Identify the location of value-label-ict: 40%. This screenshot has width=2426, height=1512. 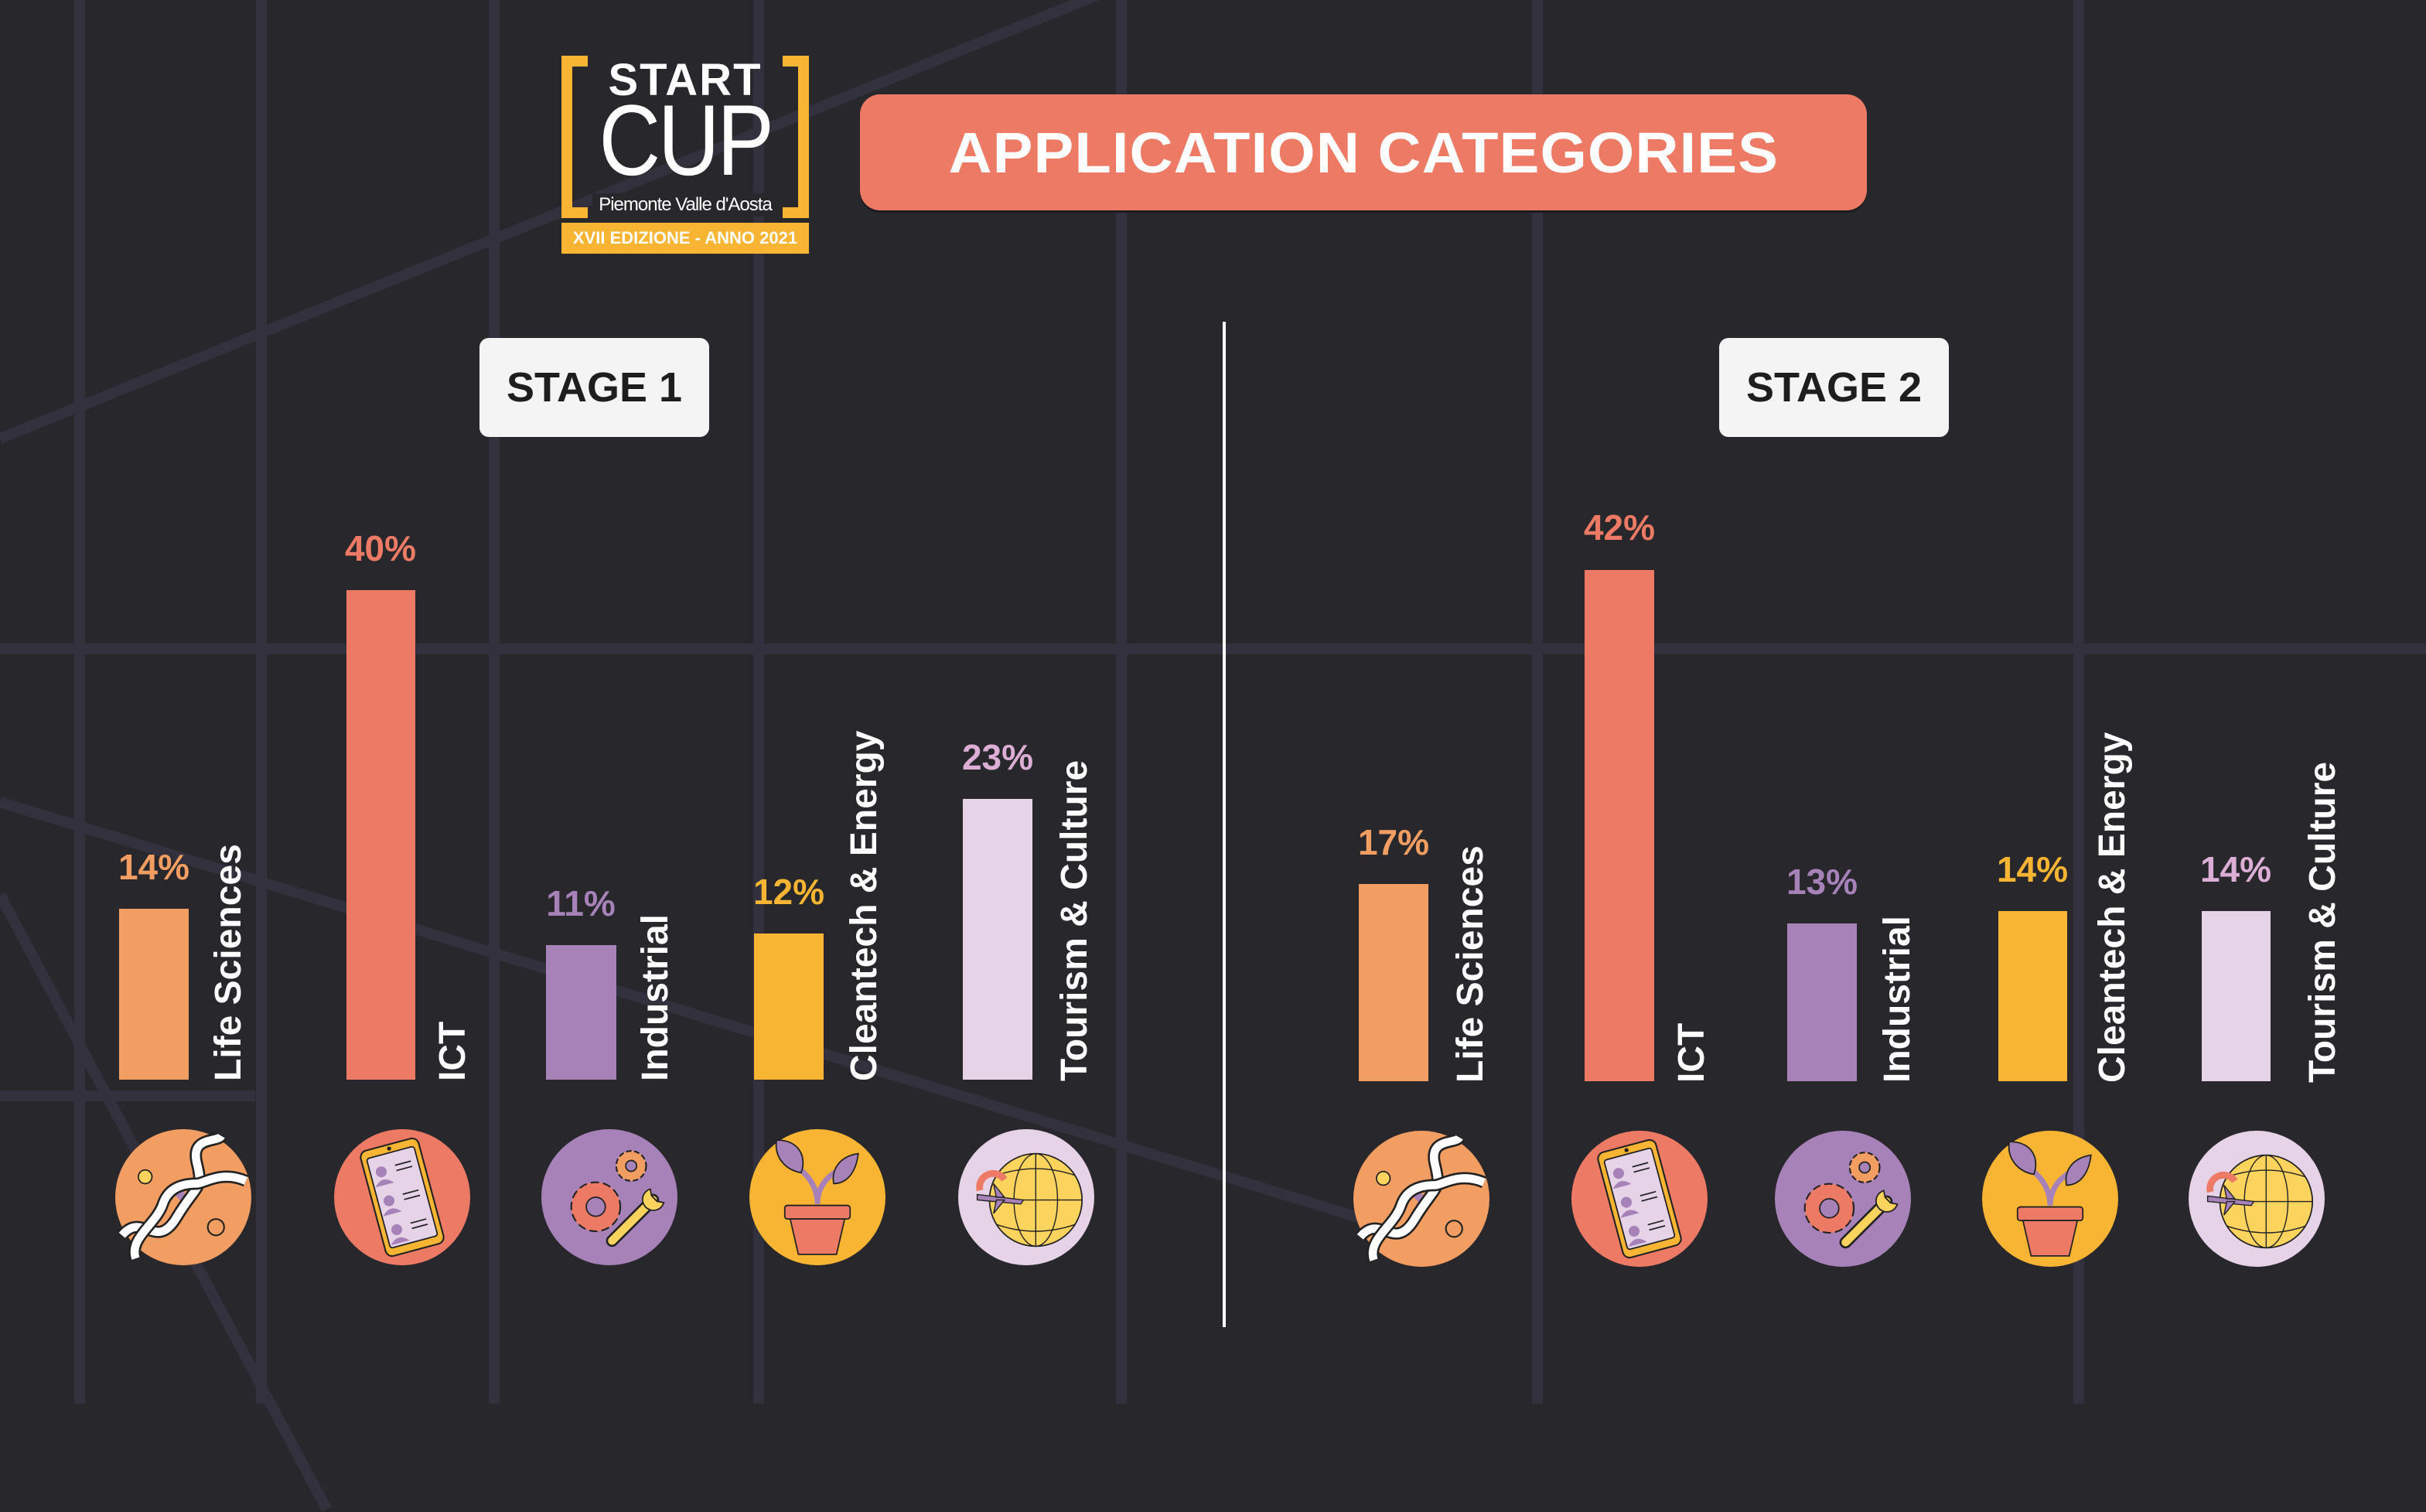
(380, 548).